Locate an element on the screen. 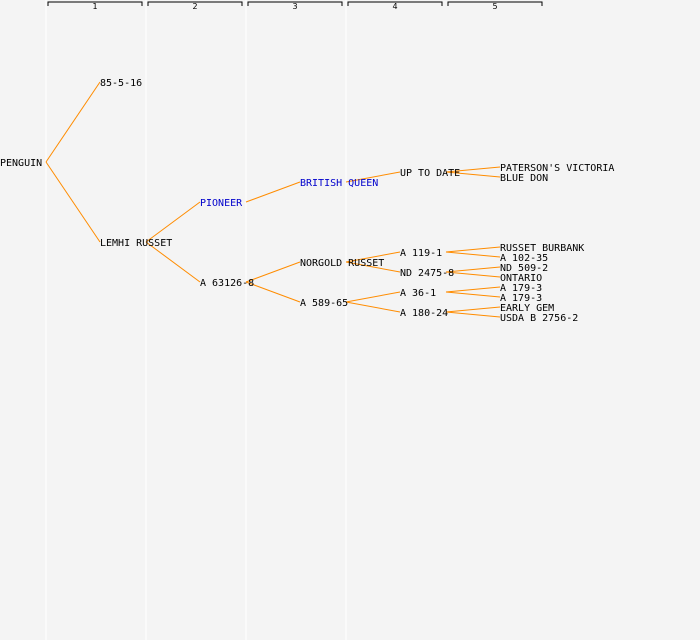 This screenshot has width=700, height=640. generation-number: 5 is located at coordinates (494, 6).